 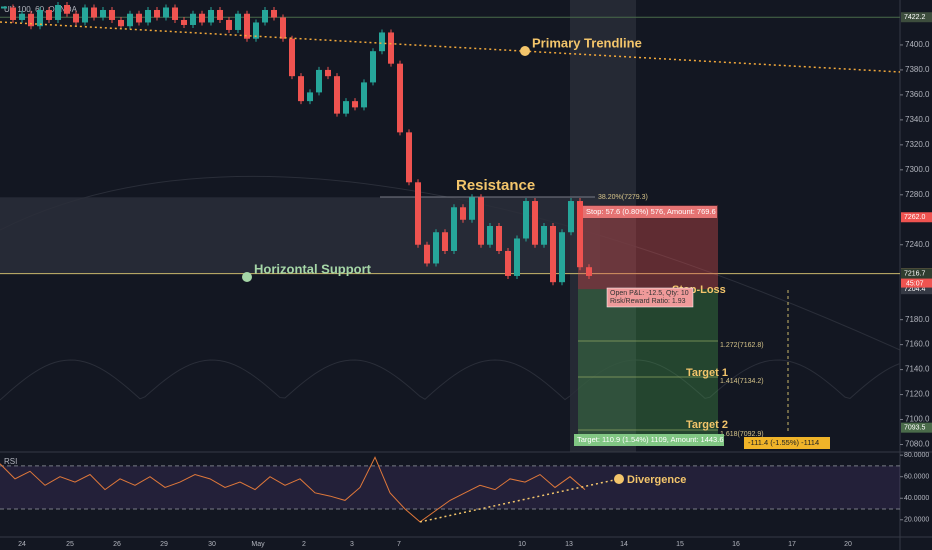 What do you see at coordinates (648, 362) in the screenshot?
I see `target-box` at bounding box center [648, 362].